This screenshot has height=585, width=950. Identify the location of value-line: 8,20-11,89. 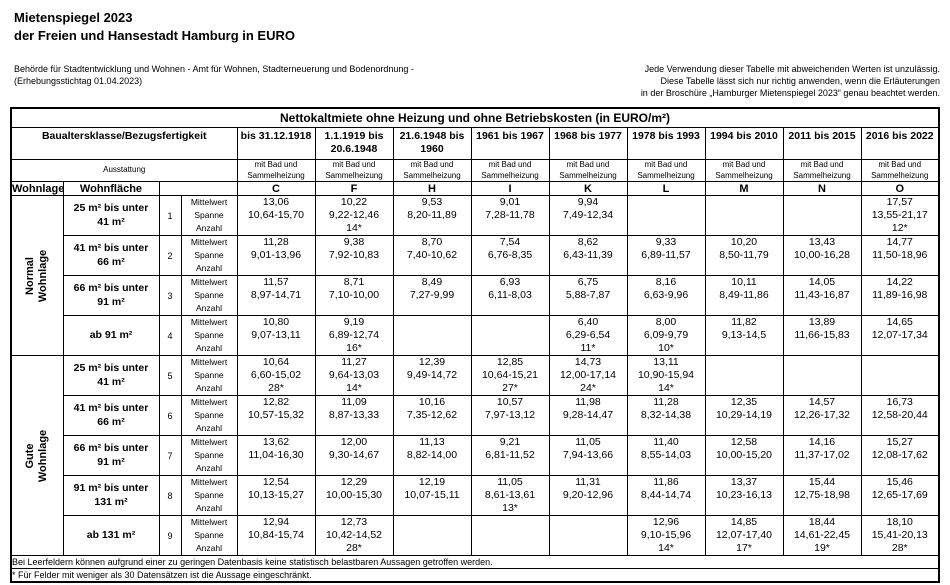
(432, 215).